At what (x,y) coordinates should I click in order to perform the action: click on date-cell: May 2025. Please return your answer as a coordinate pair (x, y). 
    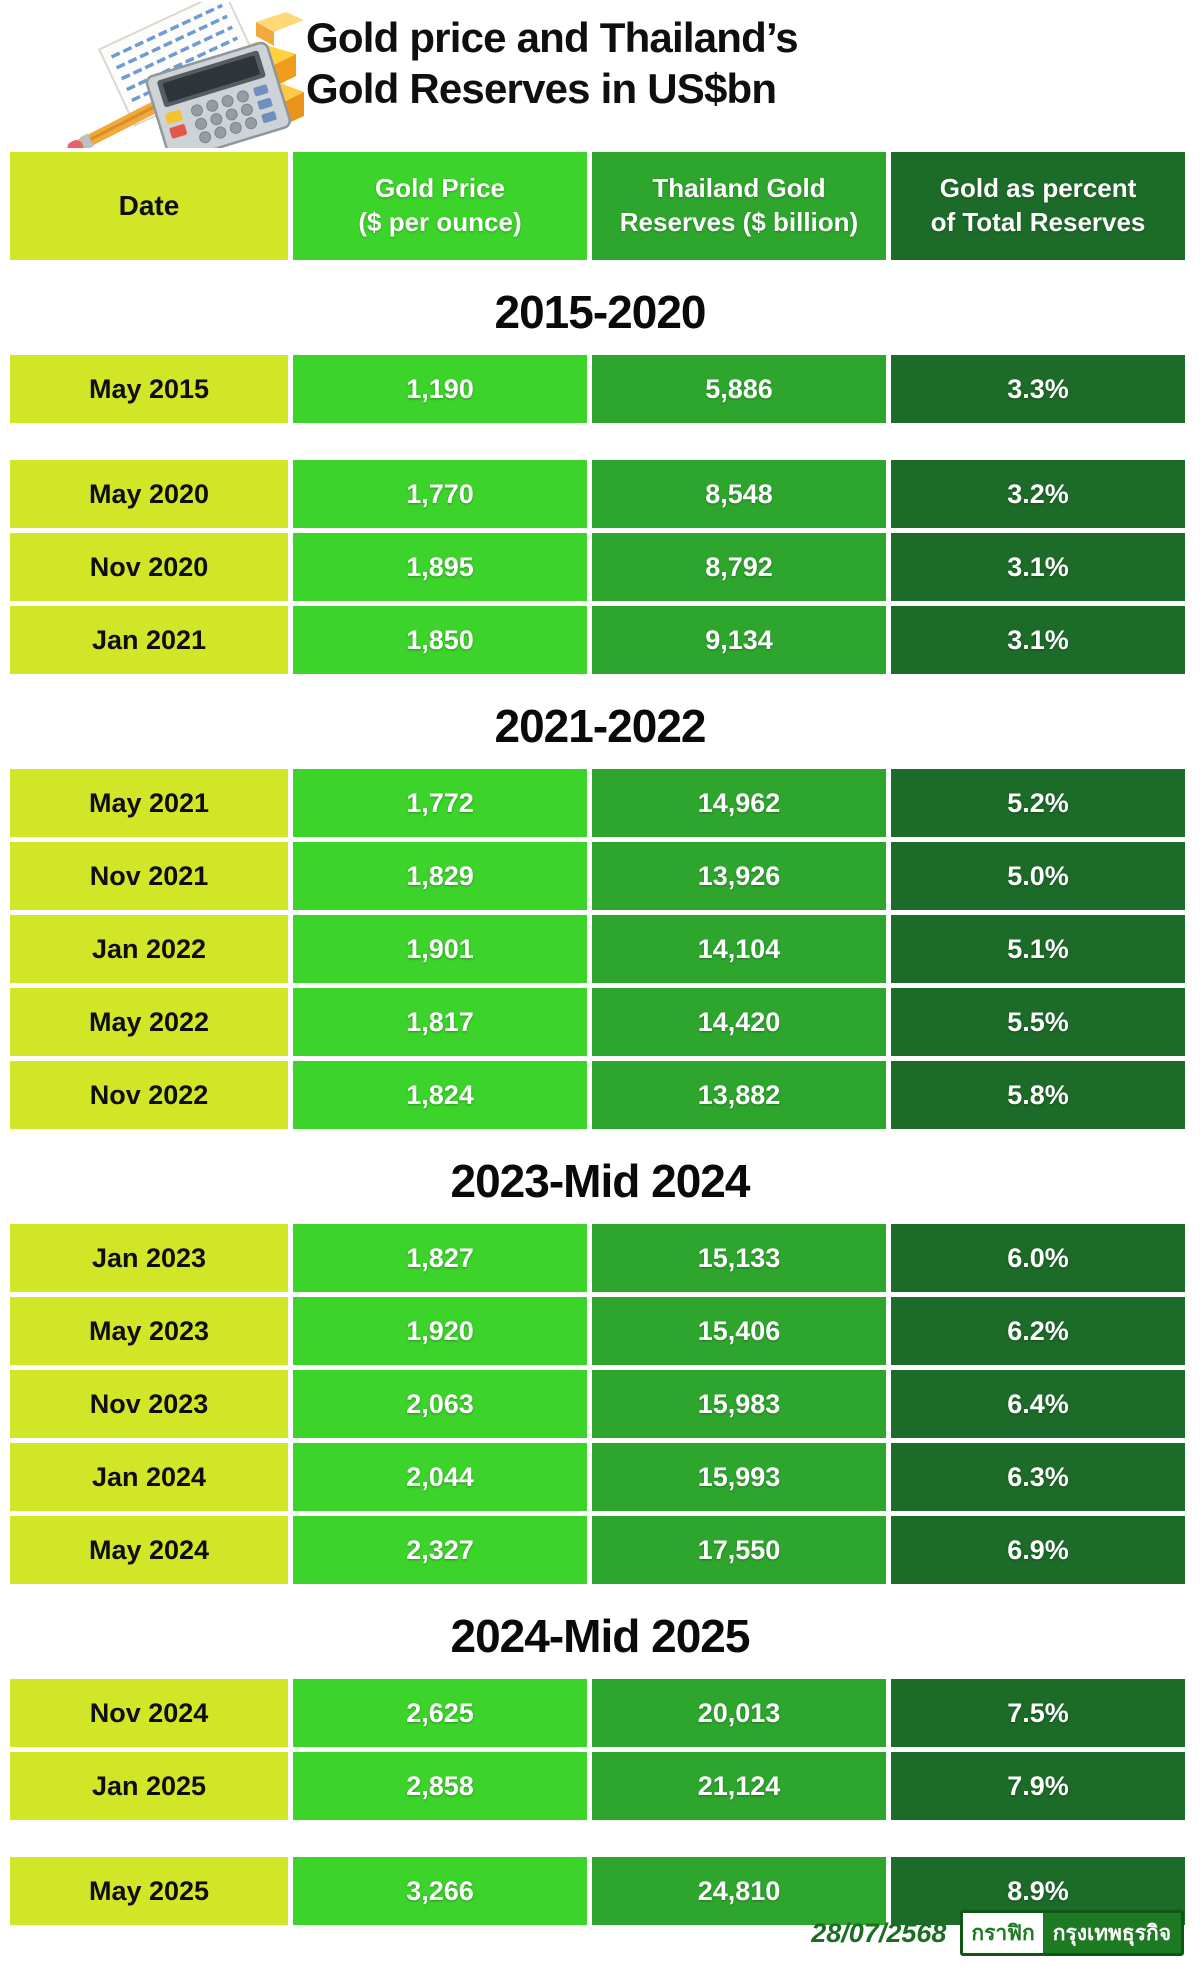
    Looking at the image, I should click on (149, 1891).